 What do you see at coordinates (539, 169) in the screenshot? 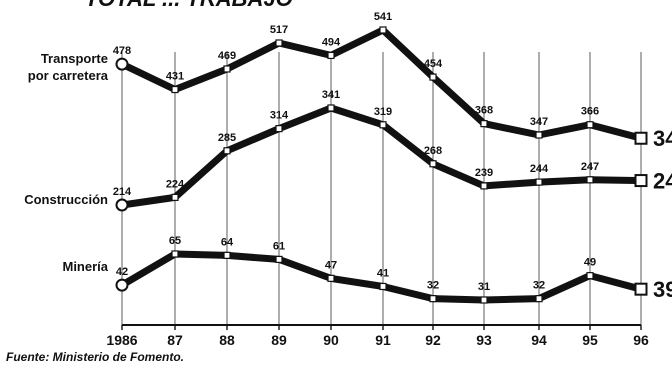
I see `data-label: 244` at bounding box center [539, 169].